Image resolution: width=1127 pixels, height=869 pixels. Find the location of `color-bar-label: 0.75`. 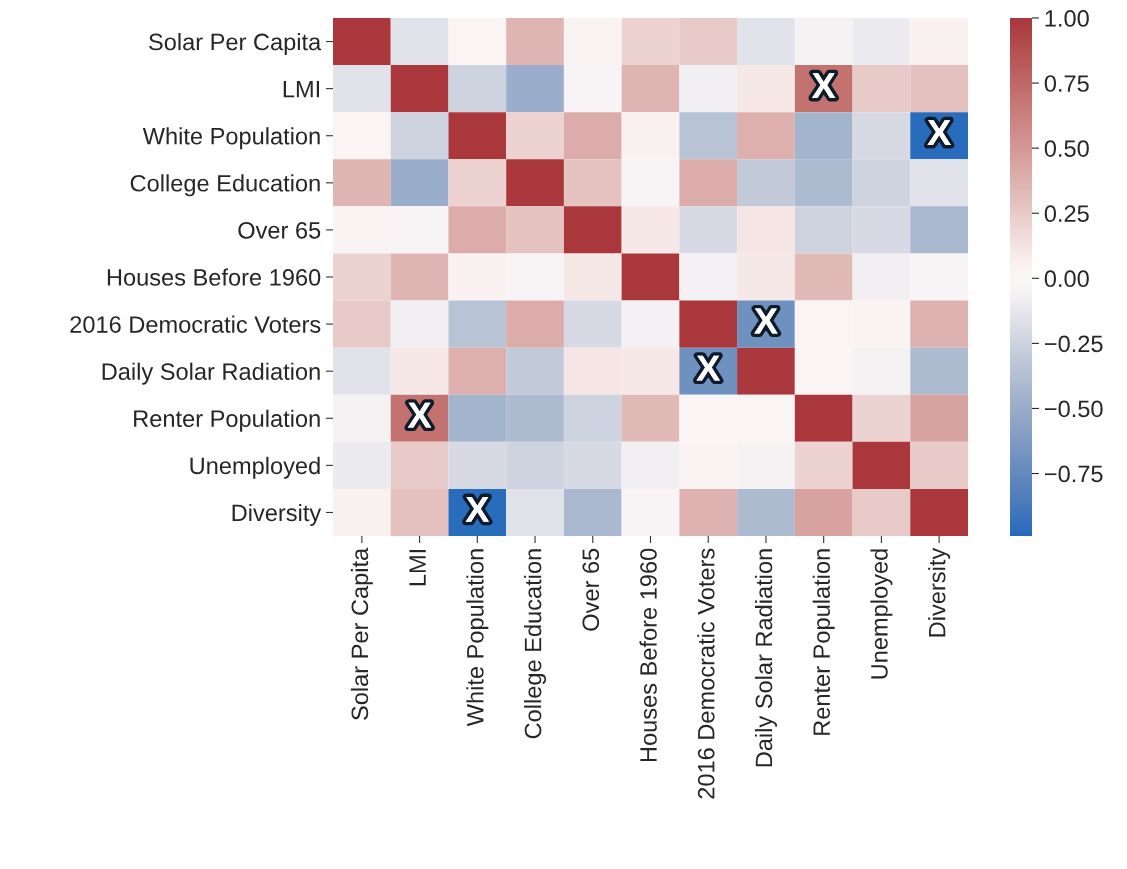

color-bar-label: 0.75 is located at coordinates (1066, 83).